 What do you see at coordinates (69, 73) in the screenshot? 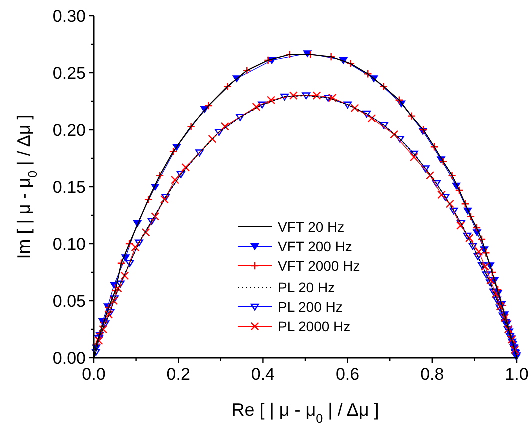
I see `y-tick-label: 0.25` at bounding box center [69, 73].